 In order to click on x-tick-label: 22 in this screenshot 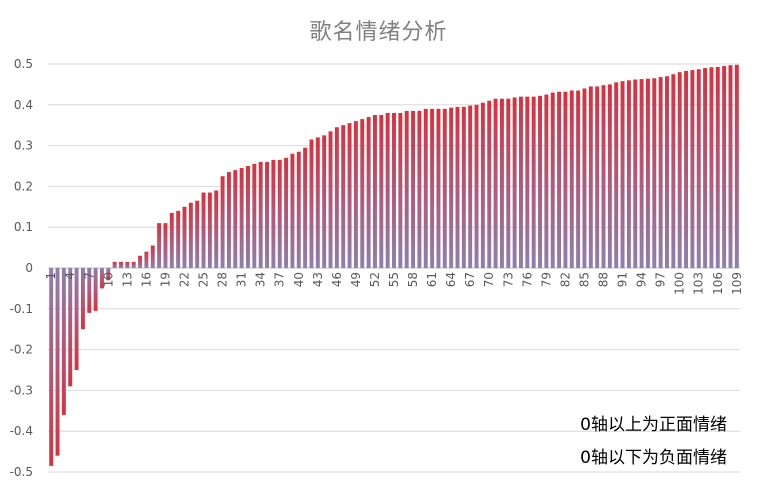, I will do `click(184, 279)`.